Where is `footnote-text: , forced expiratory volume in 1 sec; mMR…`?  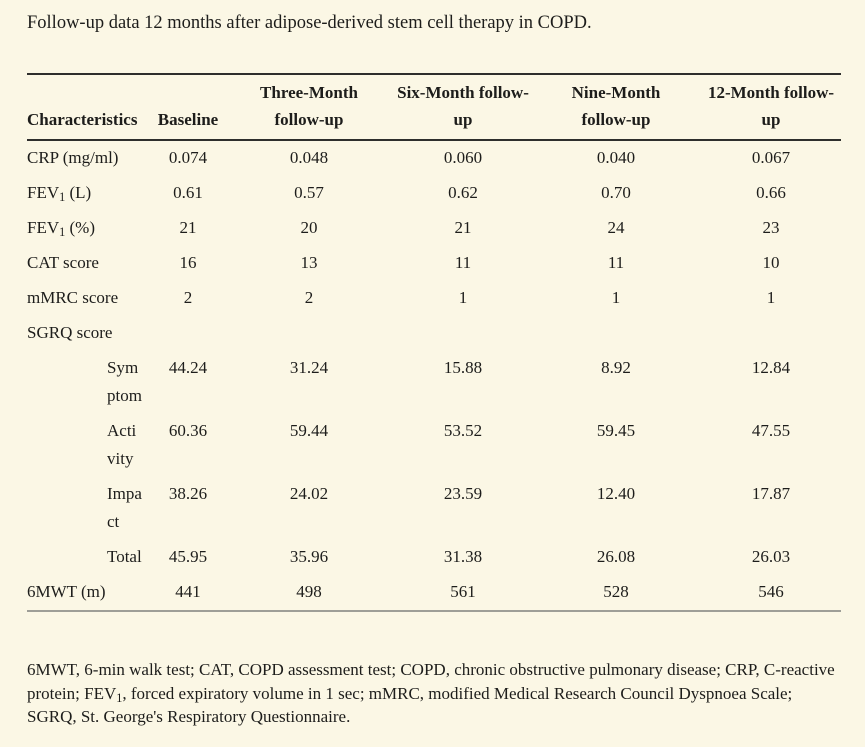
footnote-text: , forced expiratory volume in 1 sec; mMR… is located at coordinates (410, 705).